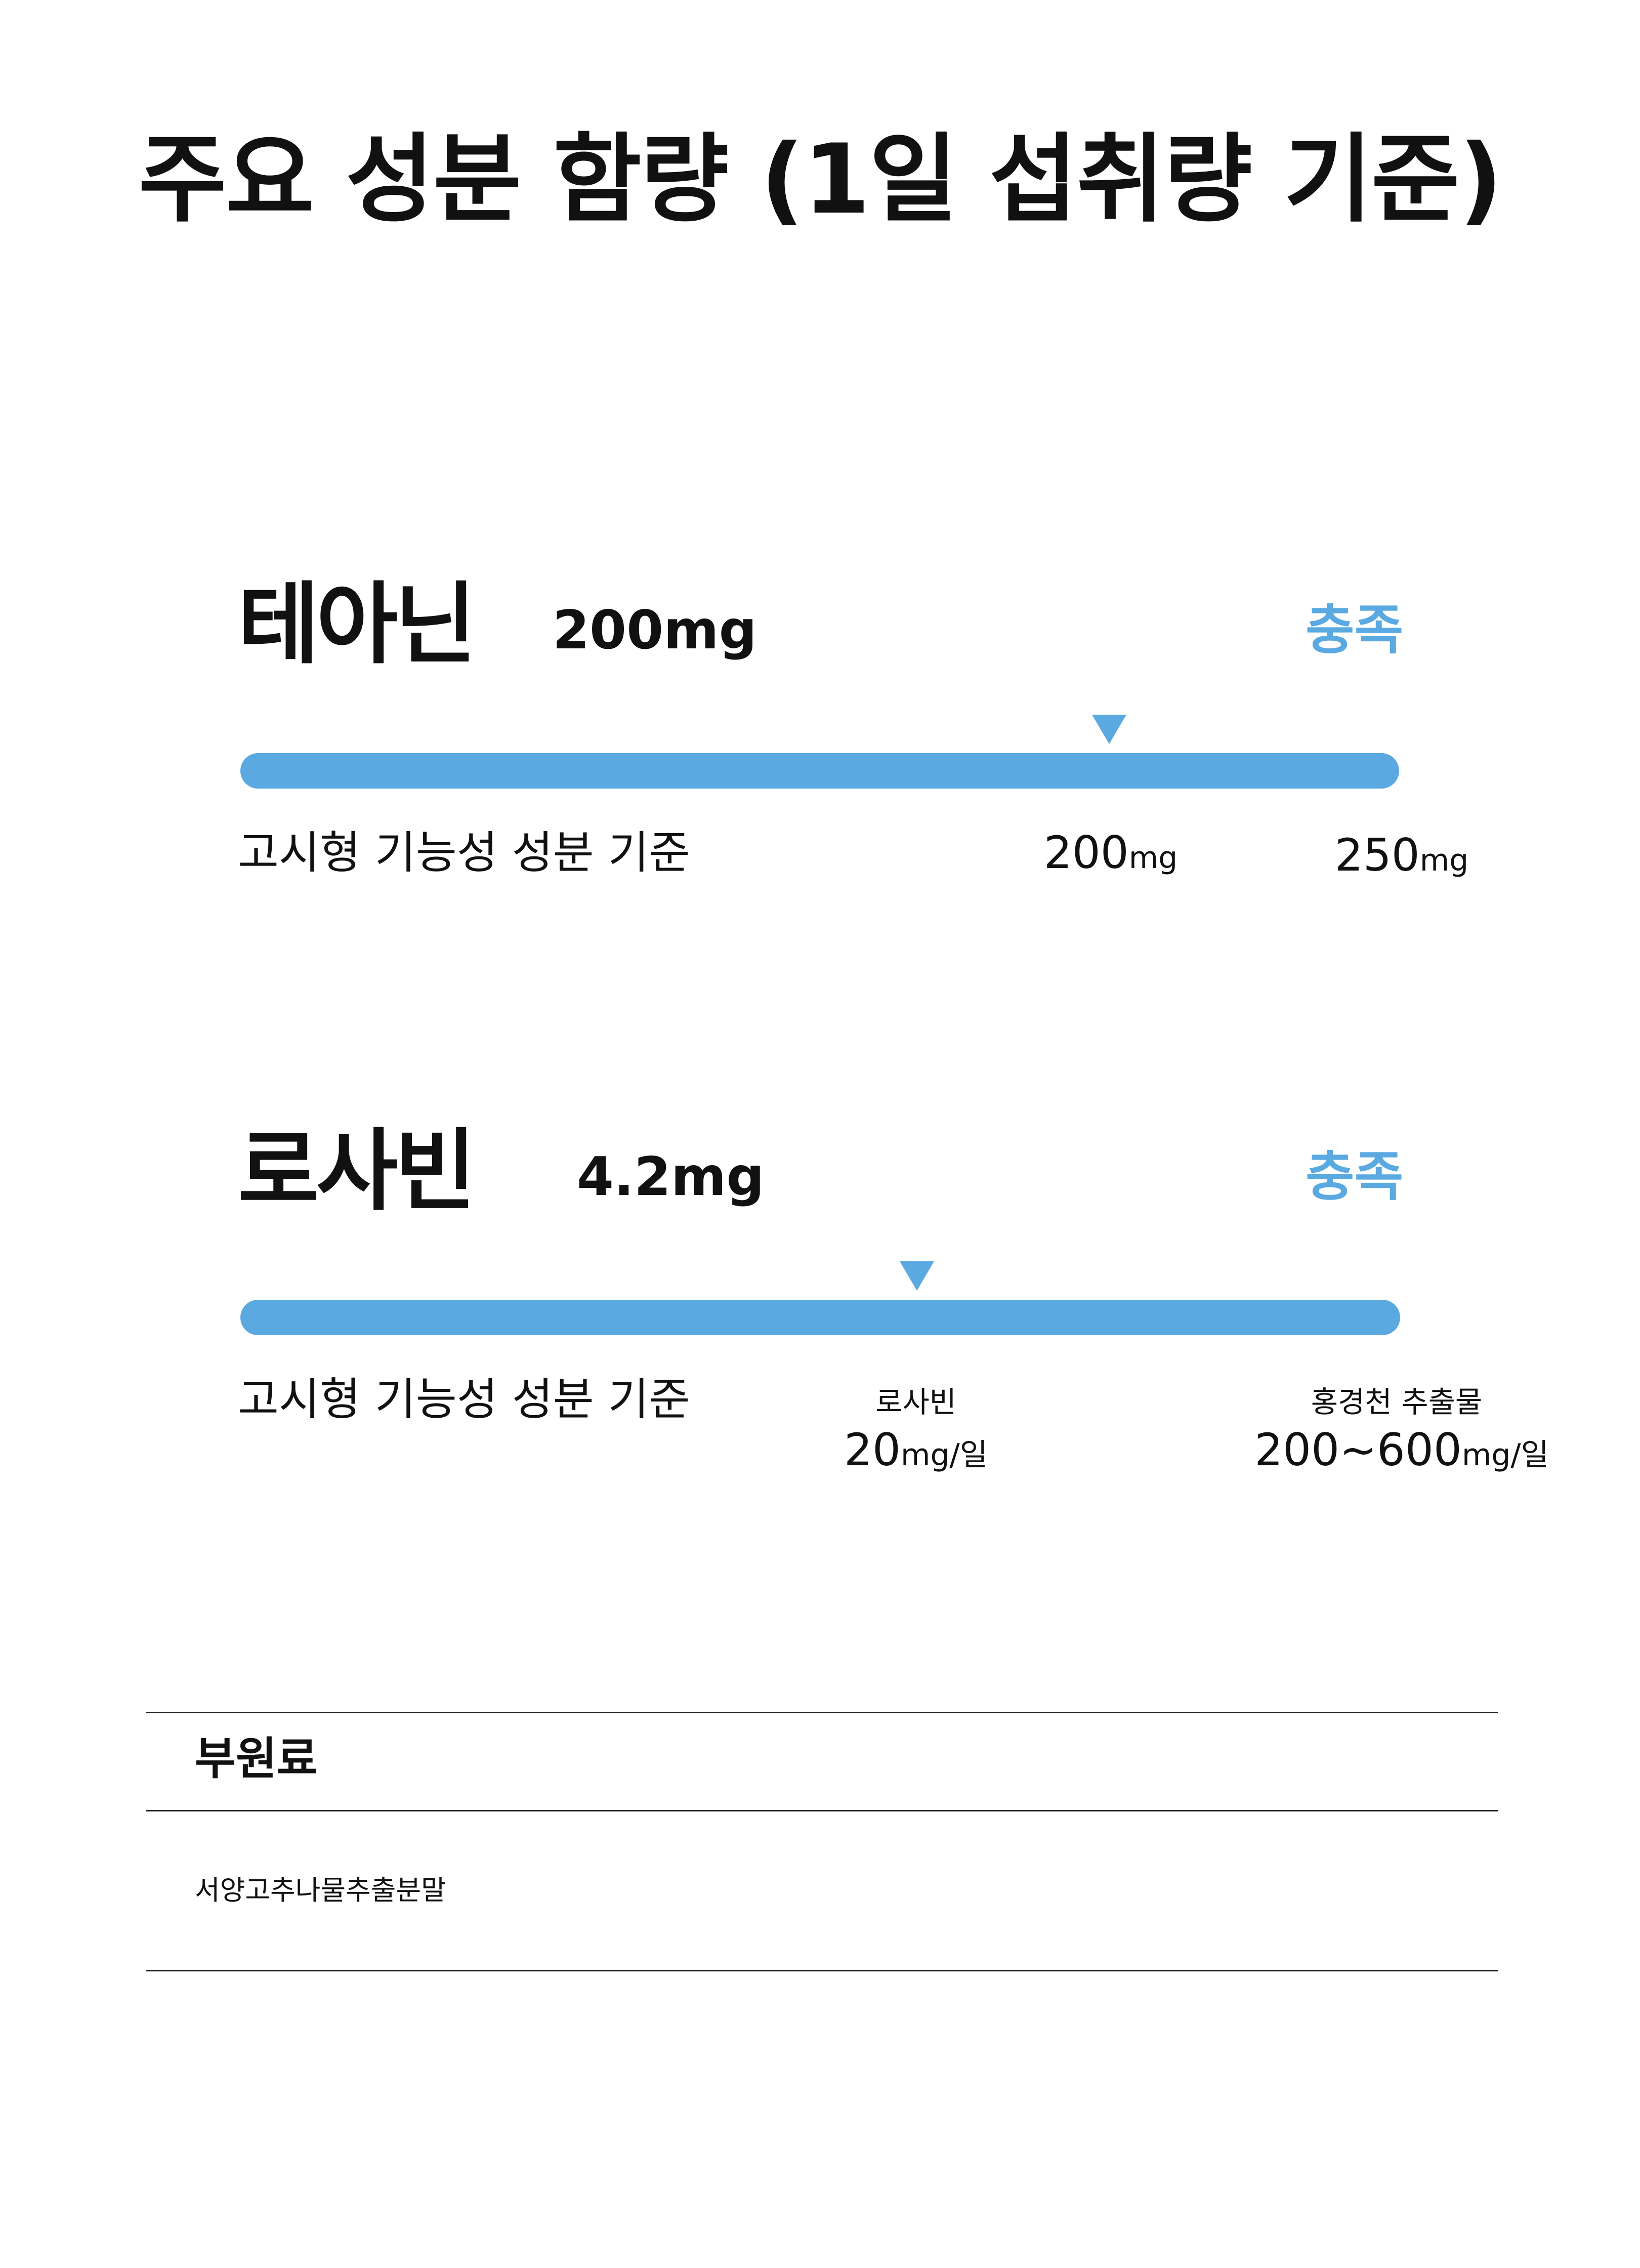  Describe the element at coordinates (357, 624) in the screenshot. I see `ingredient-name: 테아닌` at that location.